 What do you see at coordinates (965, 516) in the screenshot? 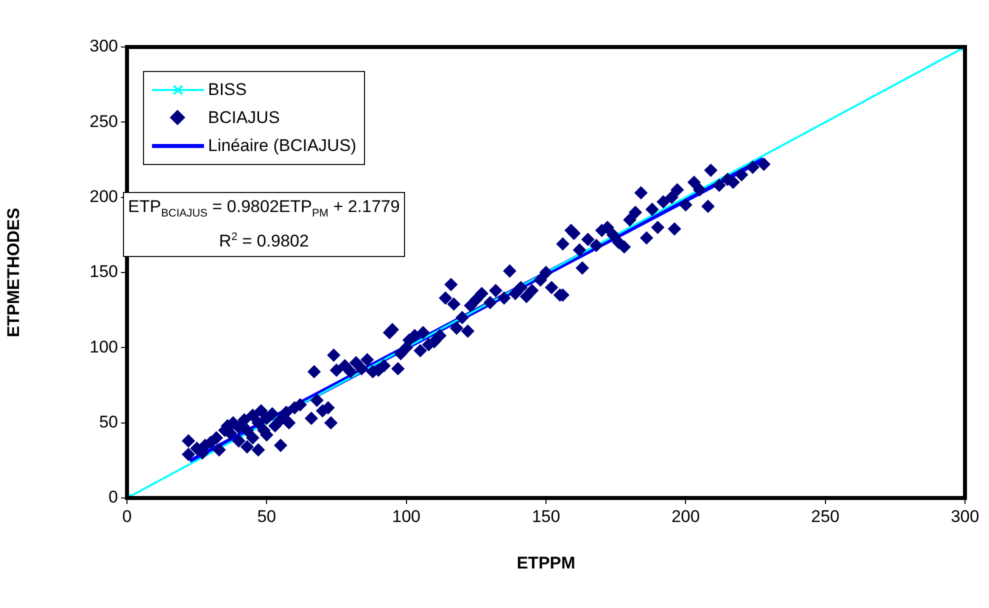
I see `x-tick-label: 300` at bounding box center [965, 516].